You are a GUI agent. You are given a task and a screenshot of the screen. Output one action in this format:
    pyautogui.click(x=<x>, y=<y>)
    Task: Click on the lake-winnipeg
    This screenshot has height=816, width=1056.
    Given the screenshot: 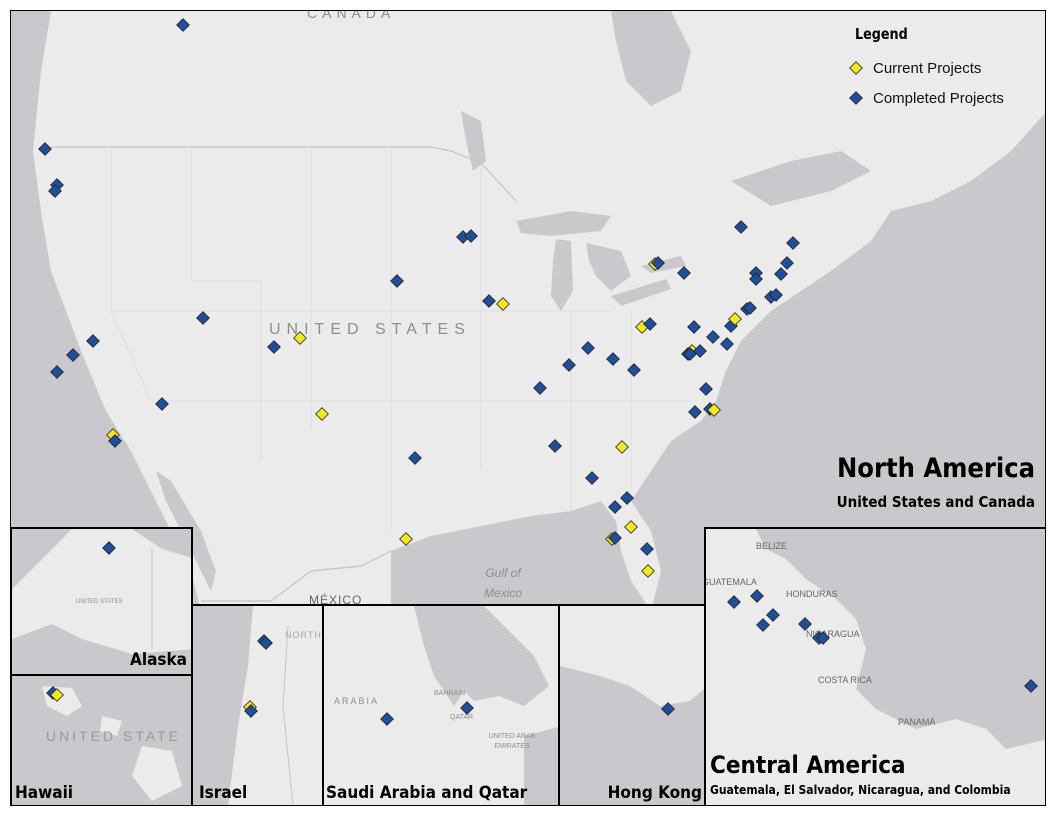 What is the action you would take?
    pyautogui.click(x=473, y=141)
    